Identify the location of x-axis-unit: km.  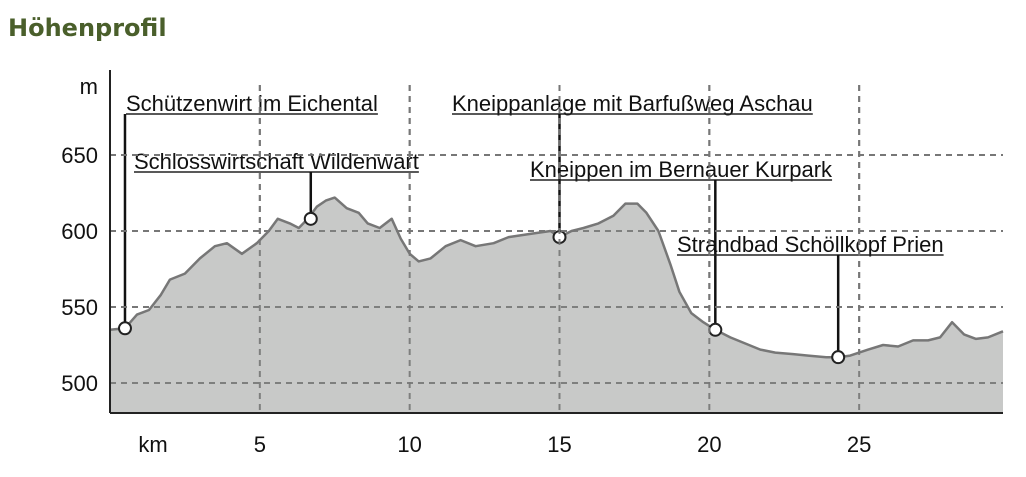
(152, 444).